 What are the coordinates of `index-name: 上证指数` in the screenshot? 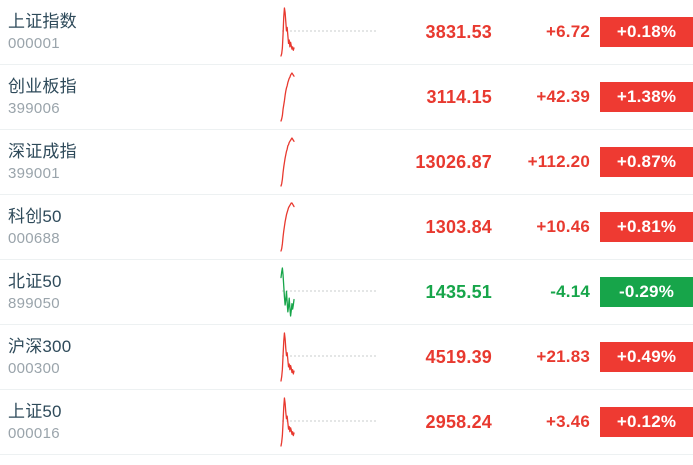 It's located at (42, 21).